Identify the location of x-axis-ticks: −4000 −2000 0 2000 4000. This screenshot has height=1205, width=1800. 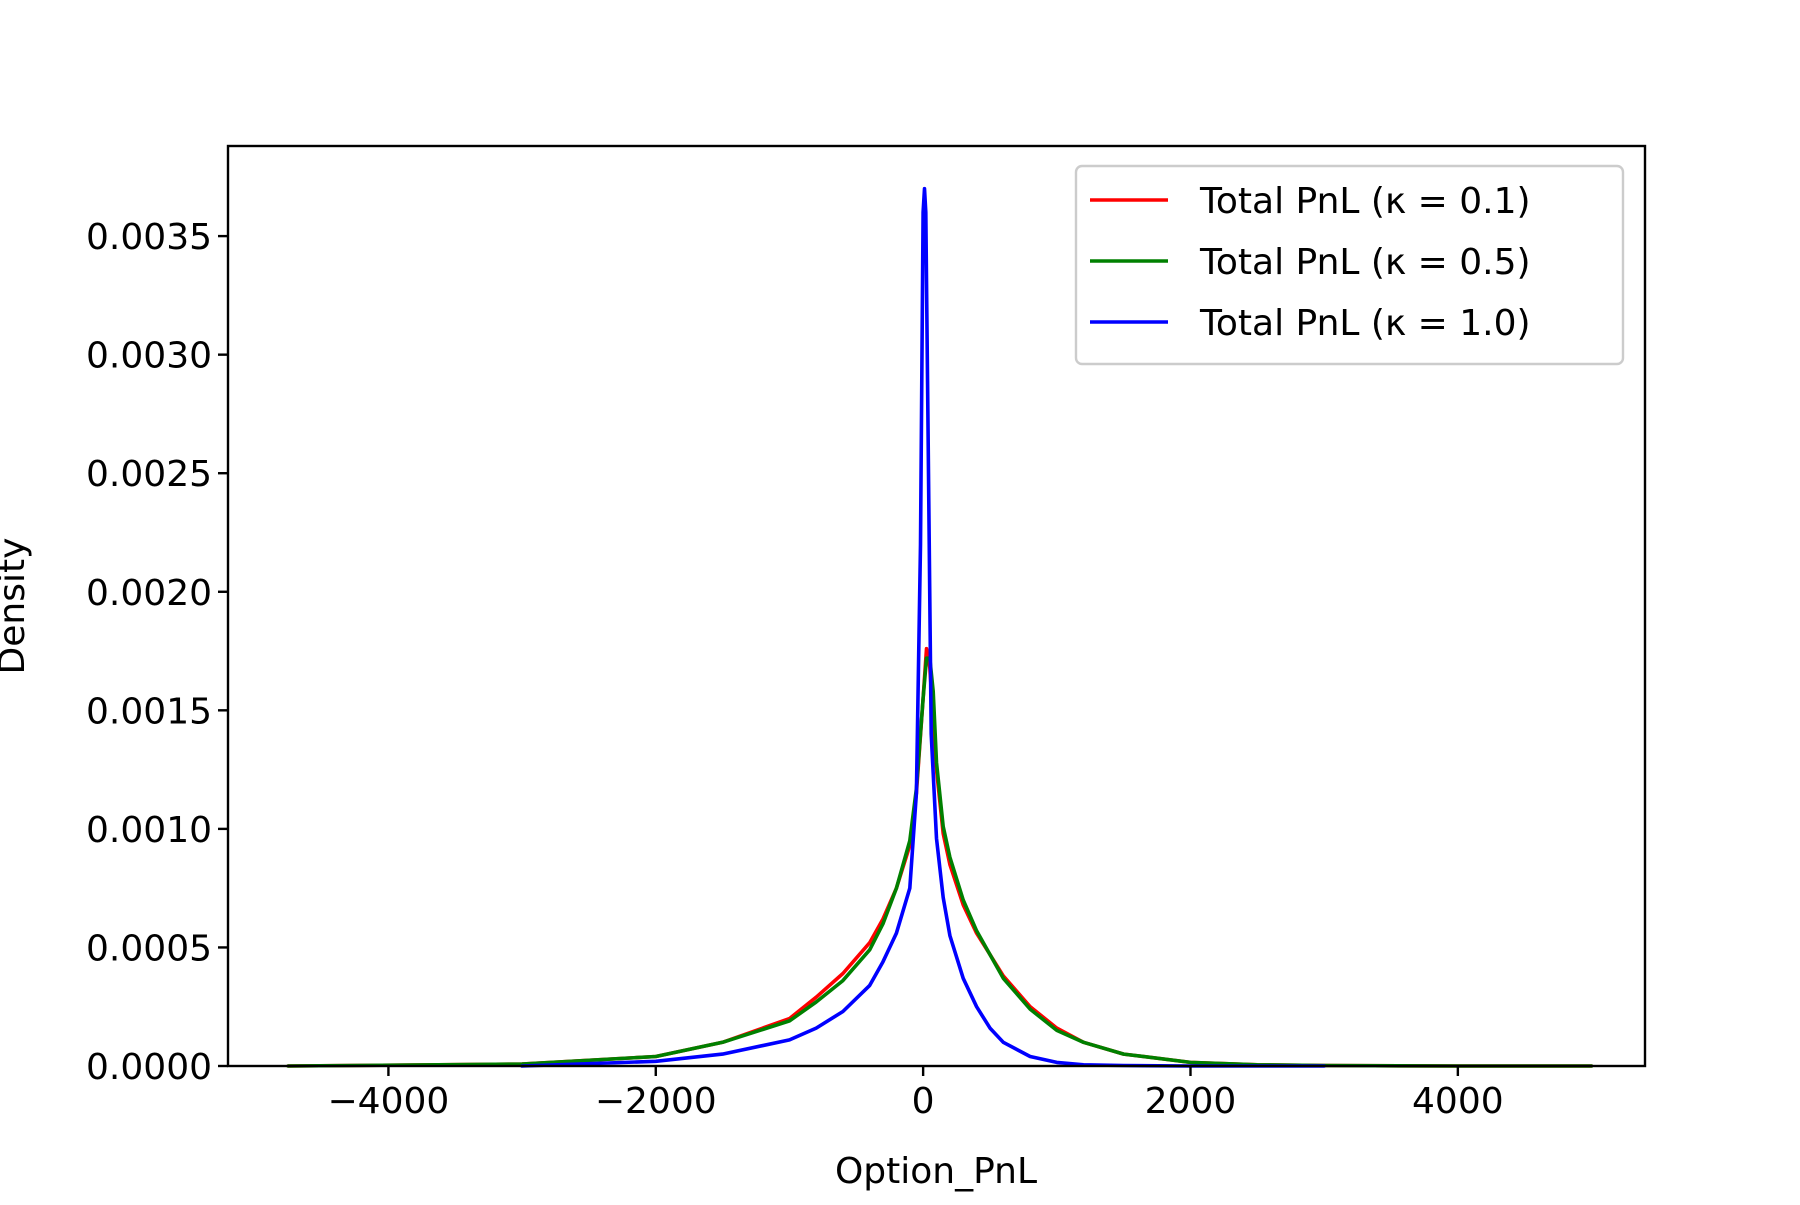
(916, 1094).